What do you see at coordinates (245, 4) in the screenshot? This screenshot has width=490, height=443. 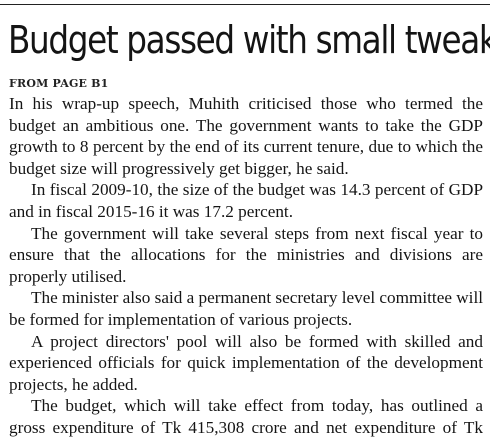 I see `top-divider` at bounding box center [245, 4].